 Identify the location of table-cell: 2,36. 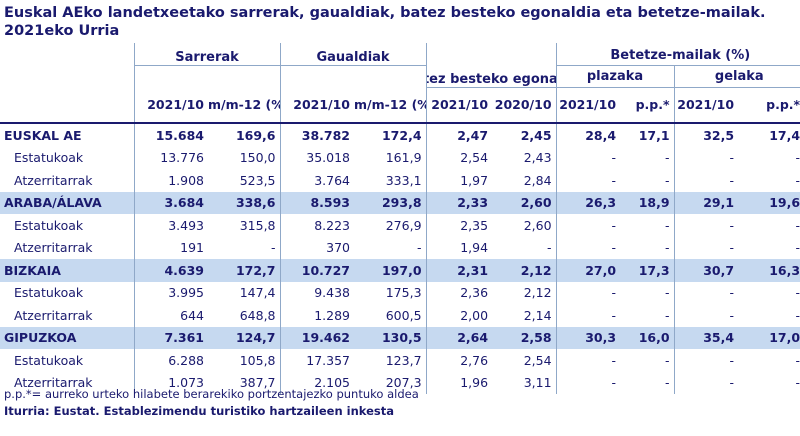
(474, 293).